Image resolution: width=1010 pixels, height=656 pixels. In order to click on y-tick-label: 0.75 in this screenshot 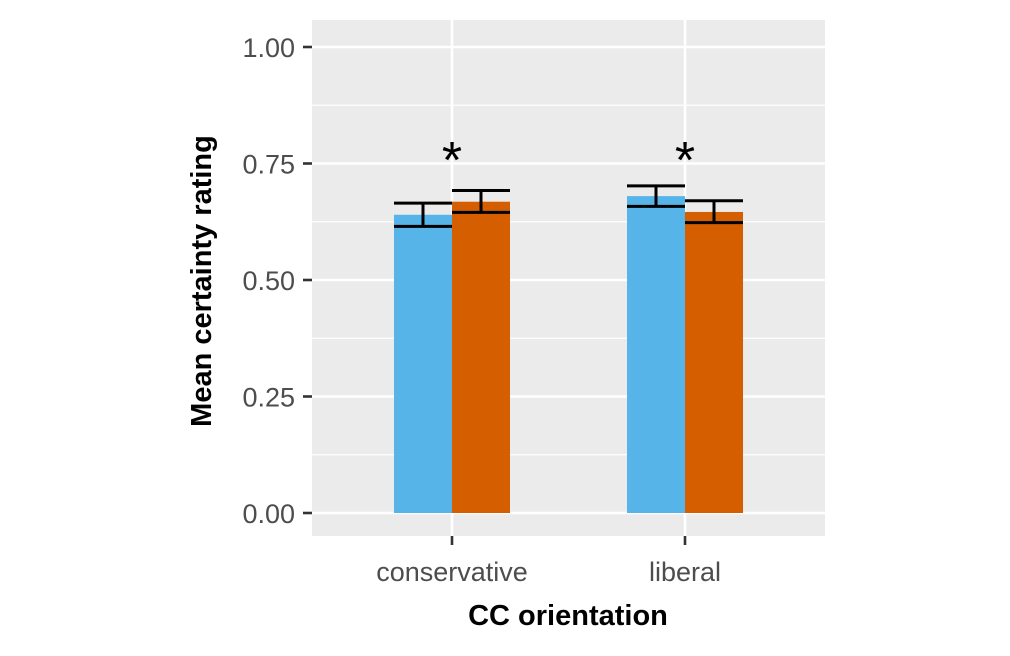, I will do `click(268, 165)`.